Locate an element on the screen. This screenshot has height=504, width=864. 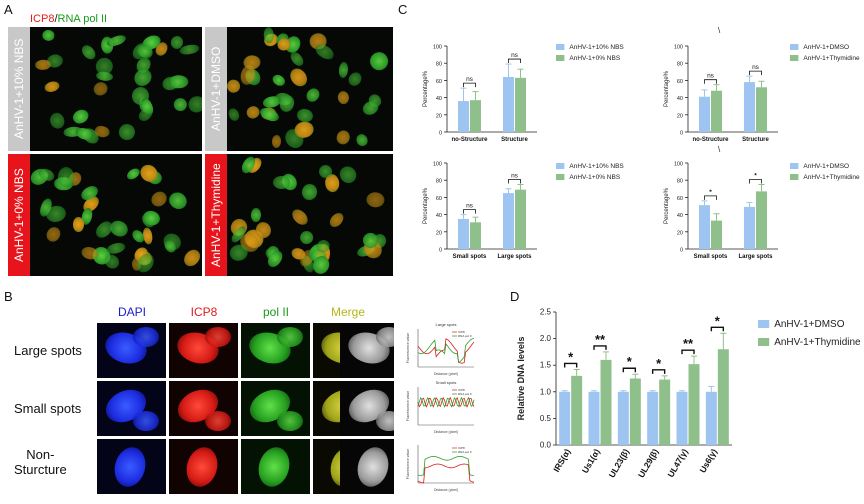
panel-d-letter: D is located at coordinates (515, 296).